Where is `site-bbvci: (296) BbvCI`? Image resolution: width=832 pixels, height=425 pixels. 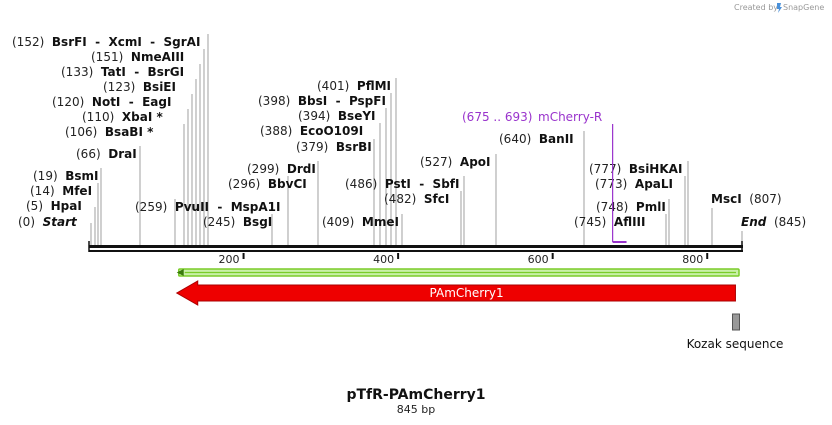 site-bbvci: (296) BbvCI is located at coordinates (267, 184).